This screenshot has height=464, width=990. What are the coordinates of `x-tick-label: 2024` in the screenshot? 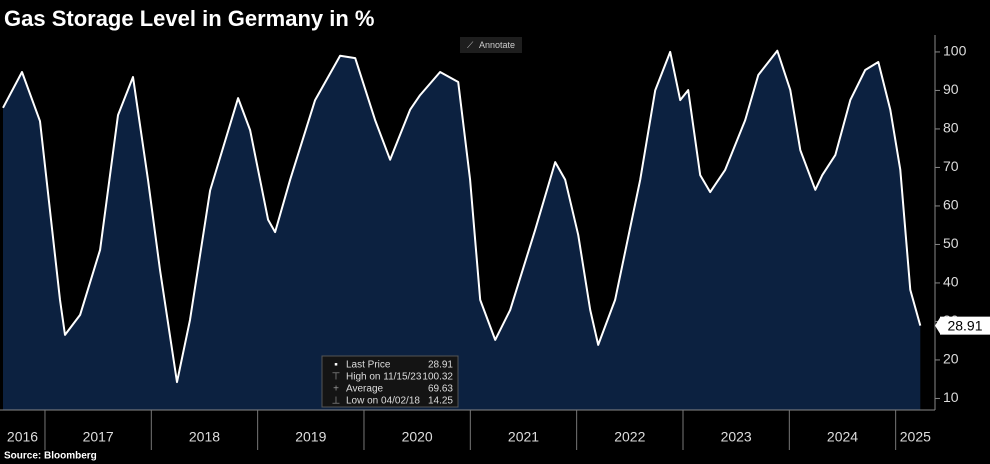 It's located at (842, 437).